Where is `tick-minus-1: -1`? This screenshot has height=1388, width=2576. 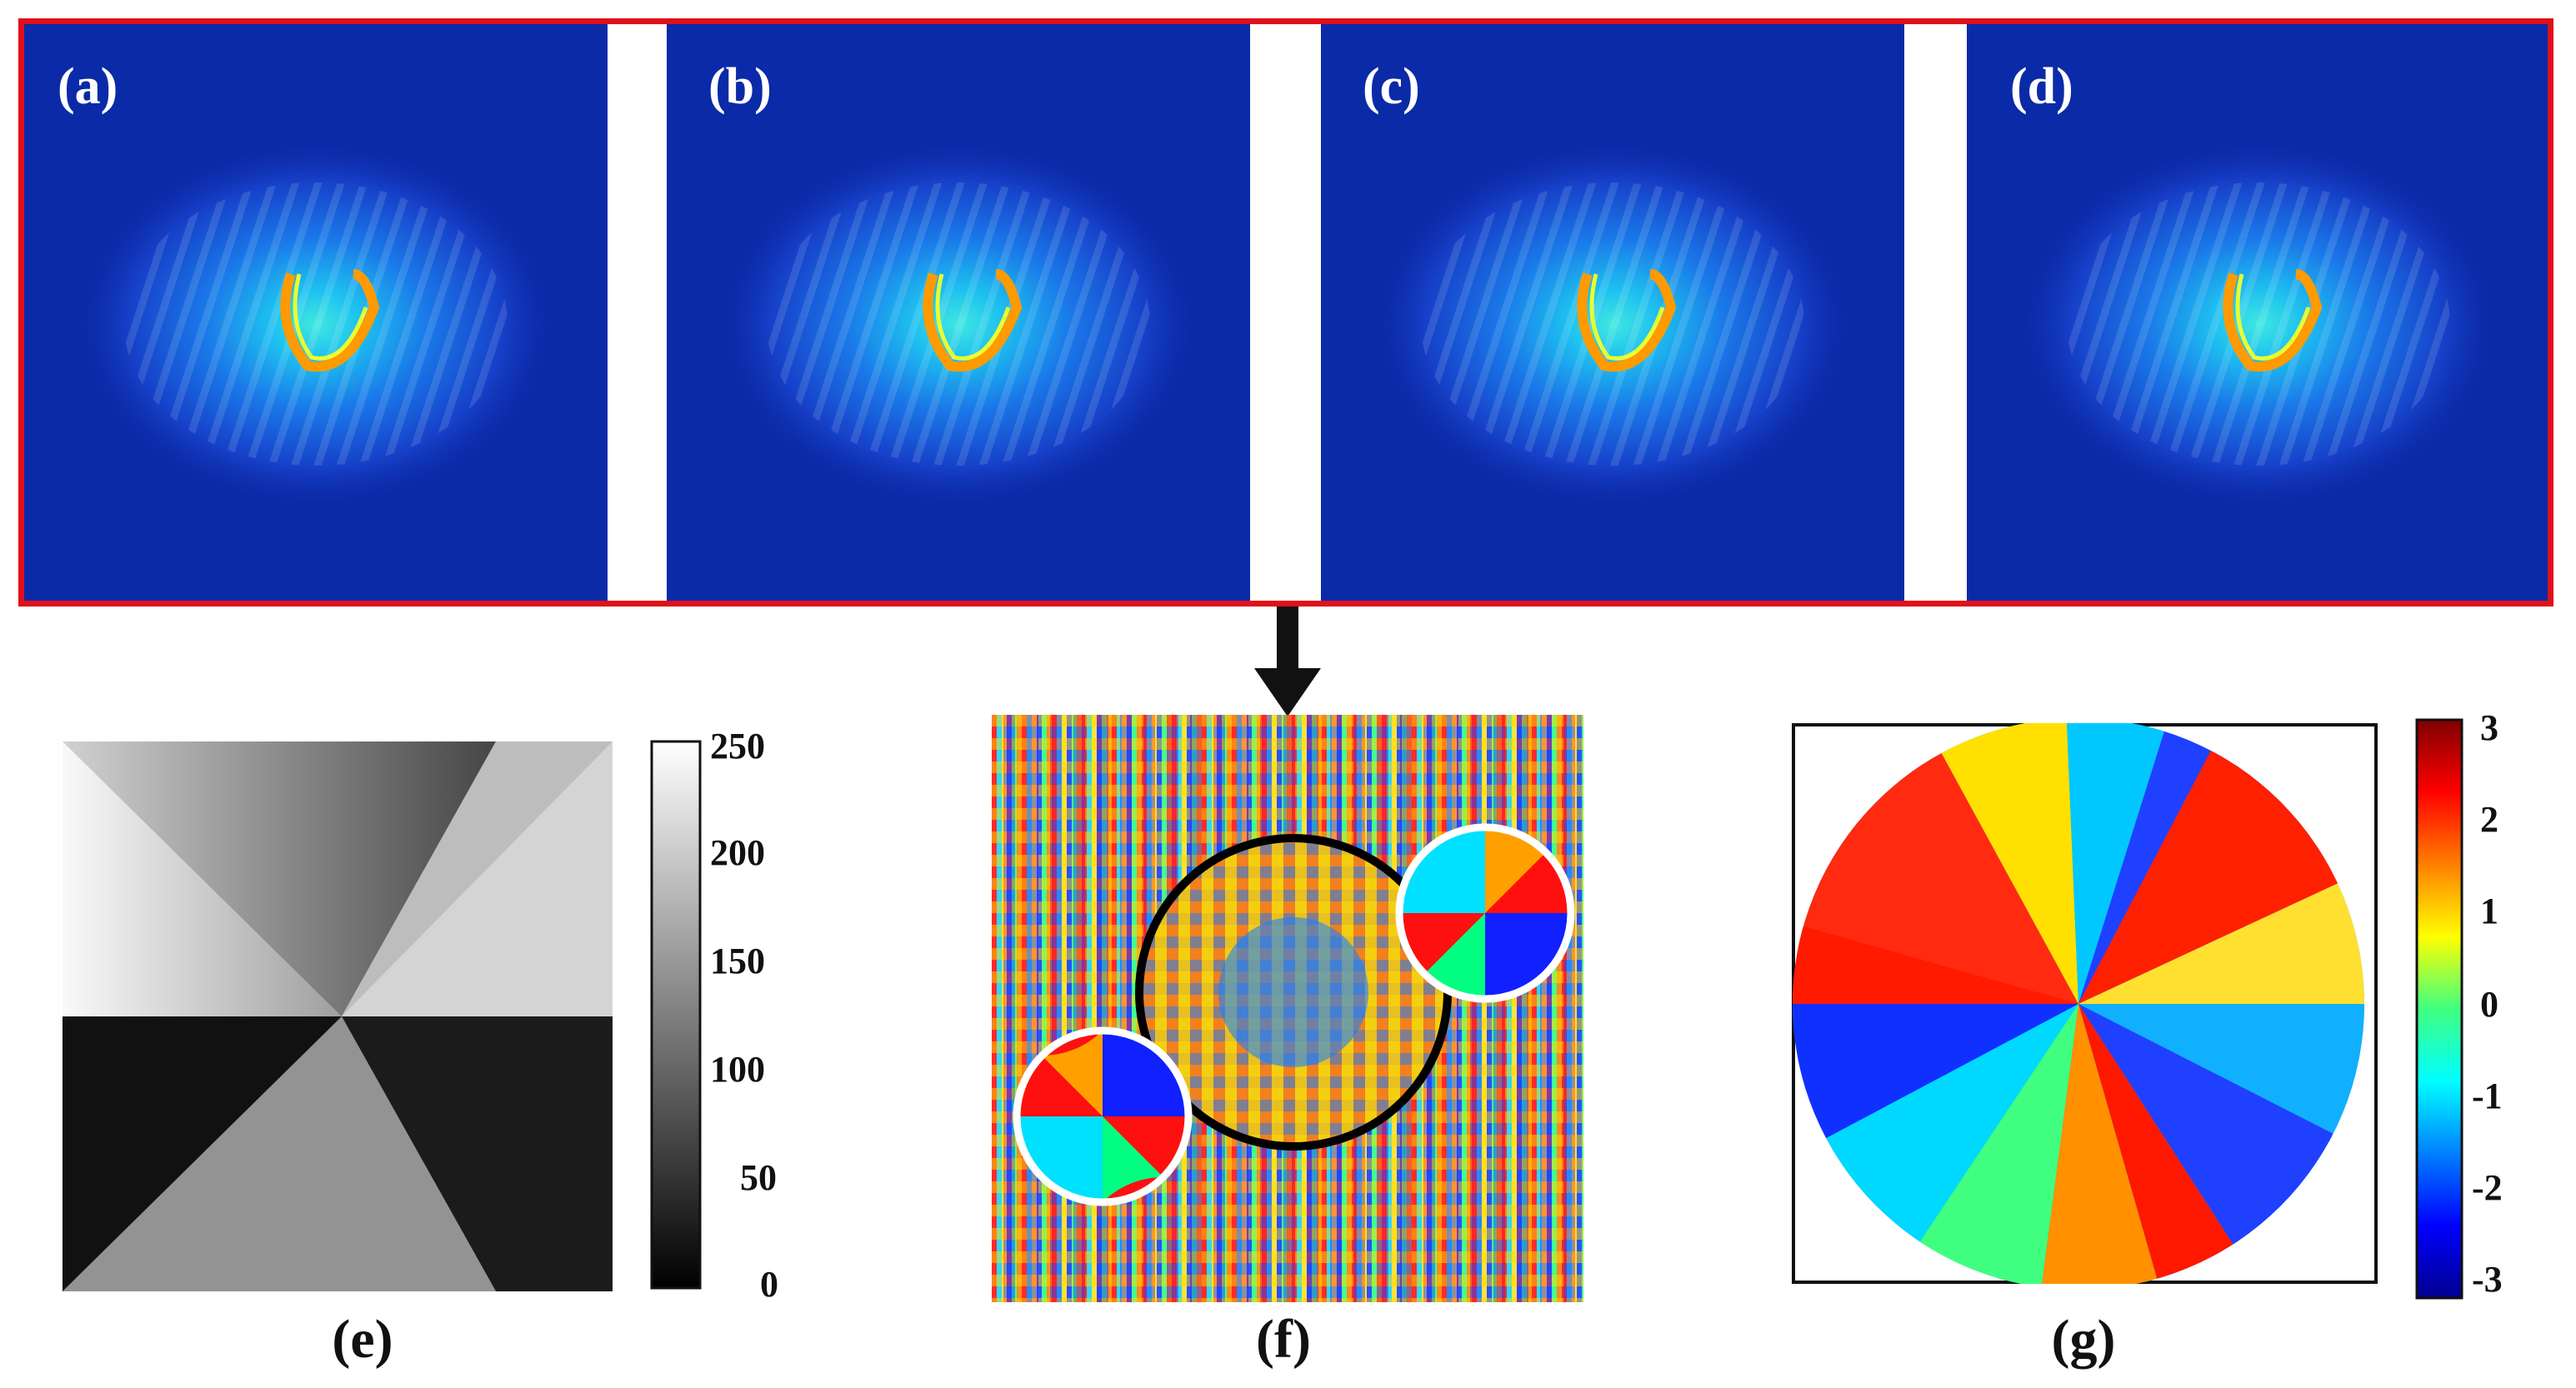 tick-minus-1: -1 is located at coordinates (2488, 1096).